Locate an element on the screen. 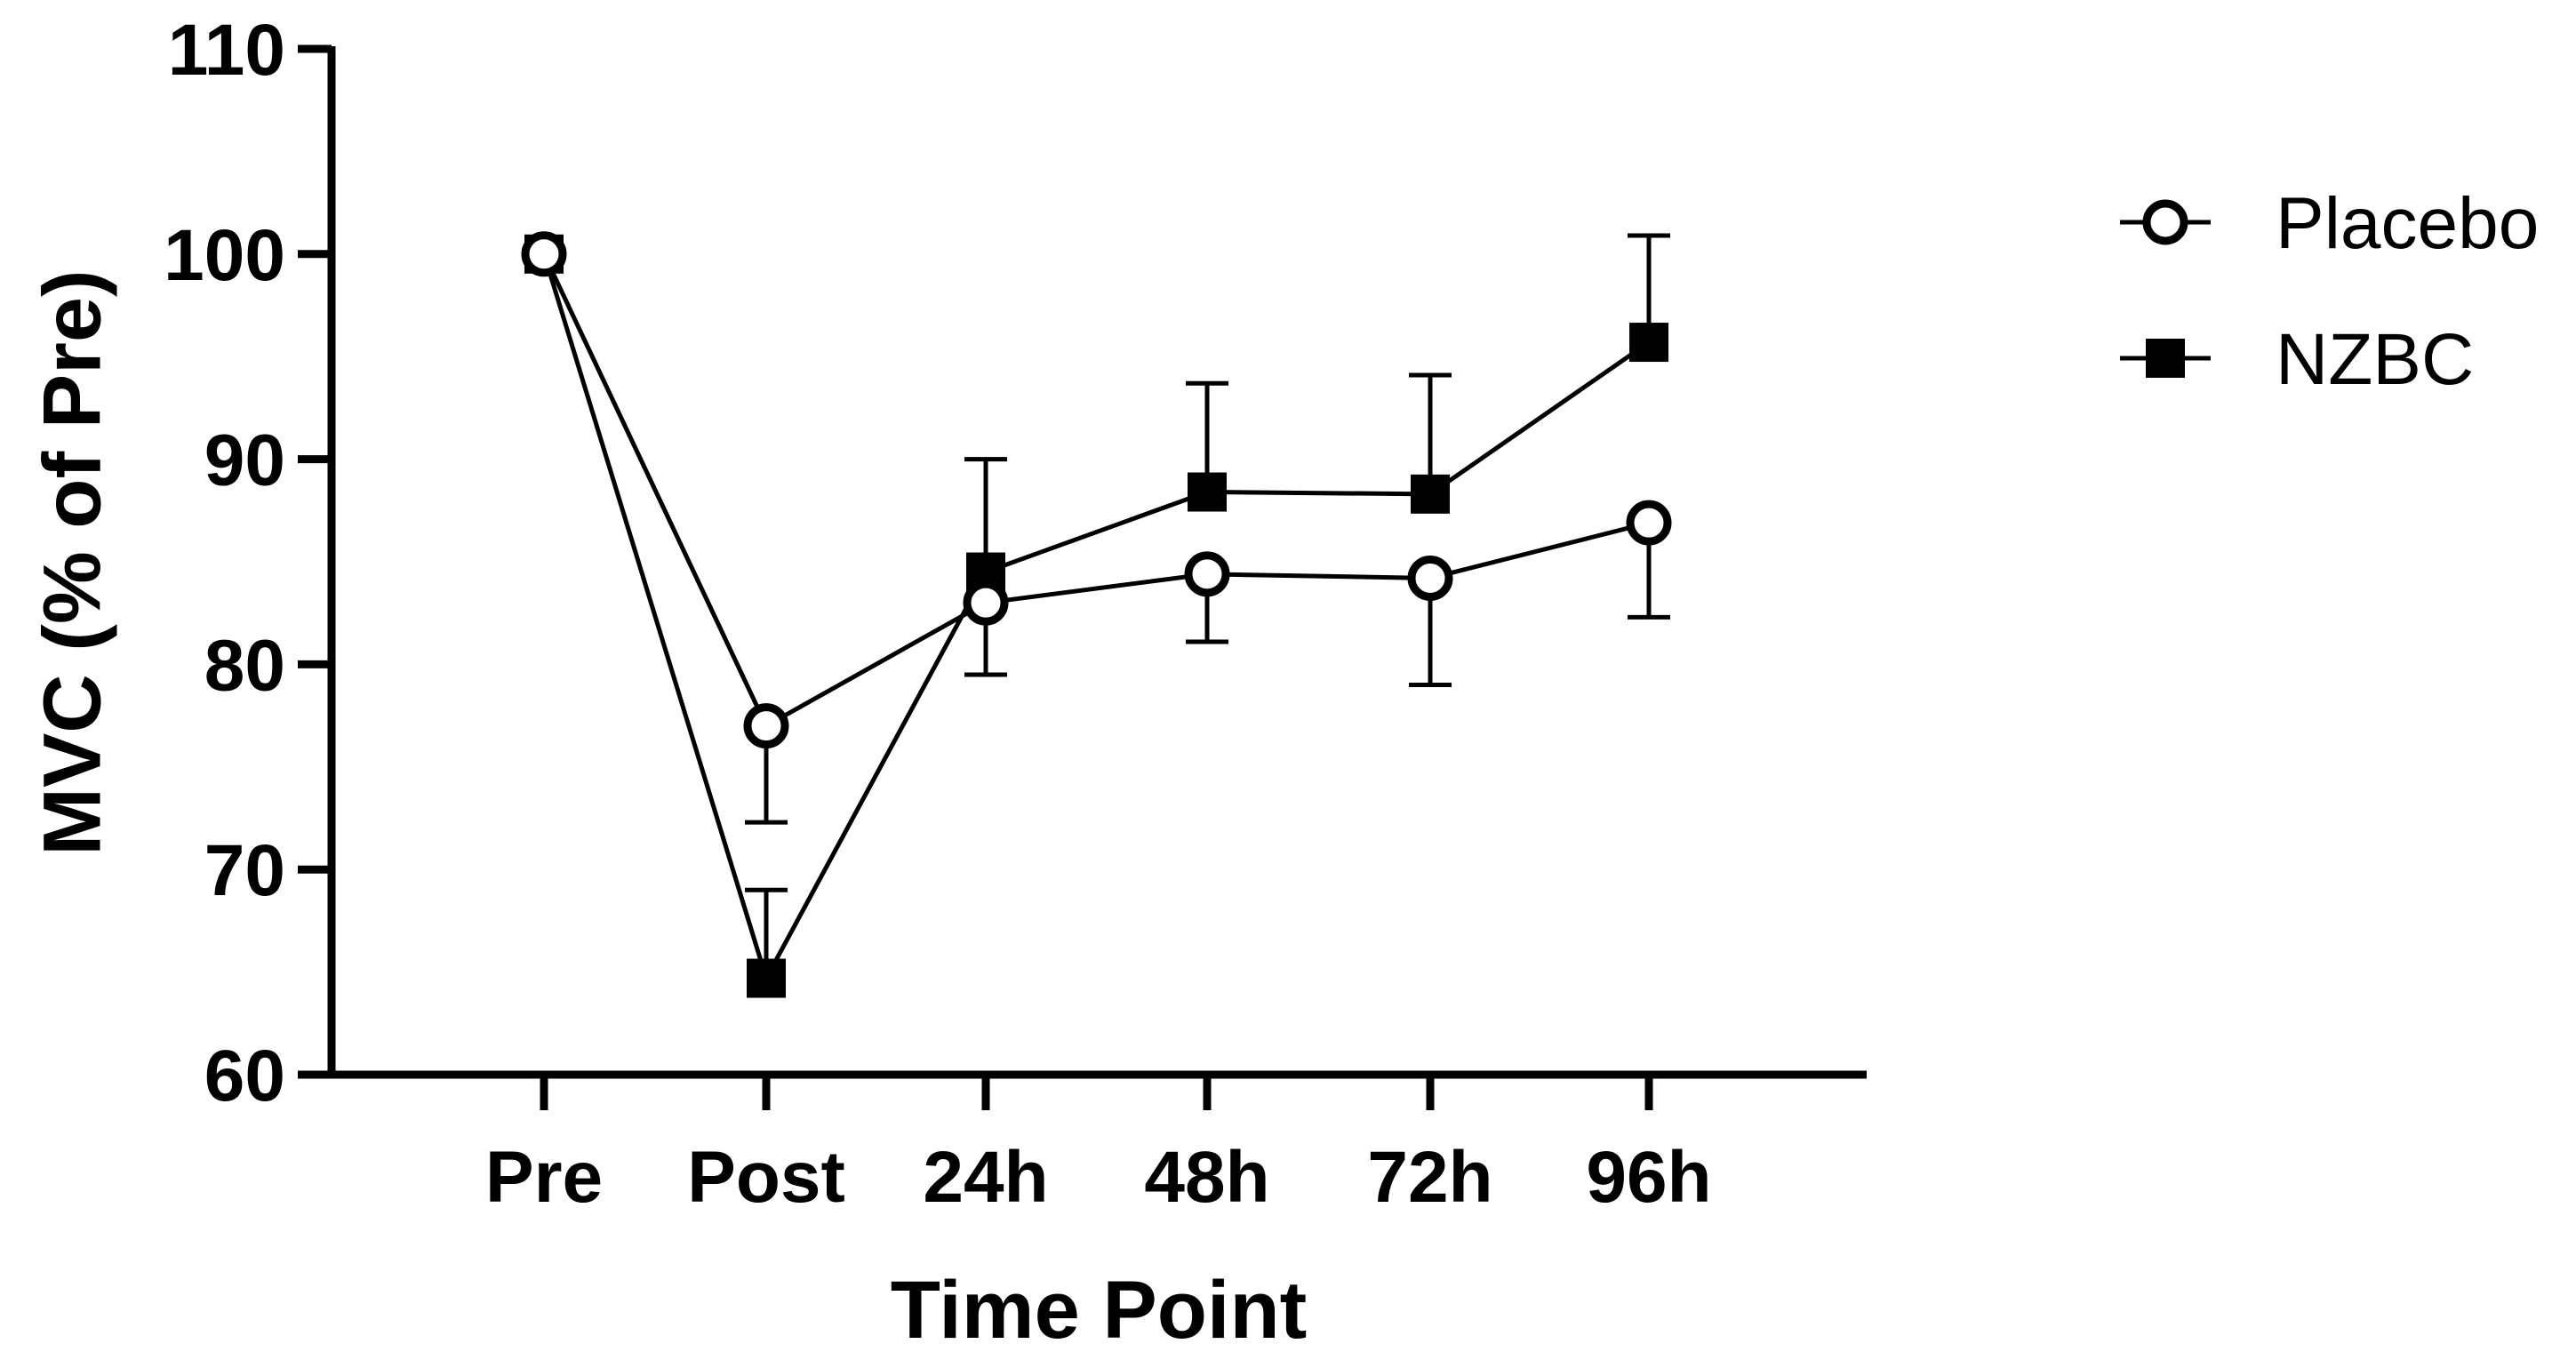  x-tick-label: 96h is located at coordinates (1648, 1177).